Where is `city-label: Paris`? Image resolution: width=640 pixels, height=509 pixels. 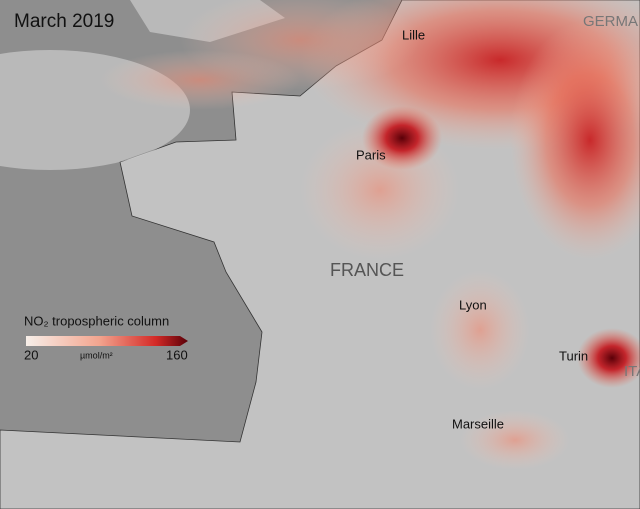
city-label: Paris is located at coordinates (371, 154).